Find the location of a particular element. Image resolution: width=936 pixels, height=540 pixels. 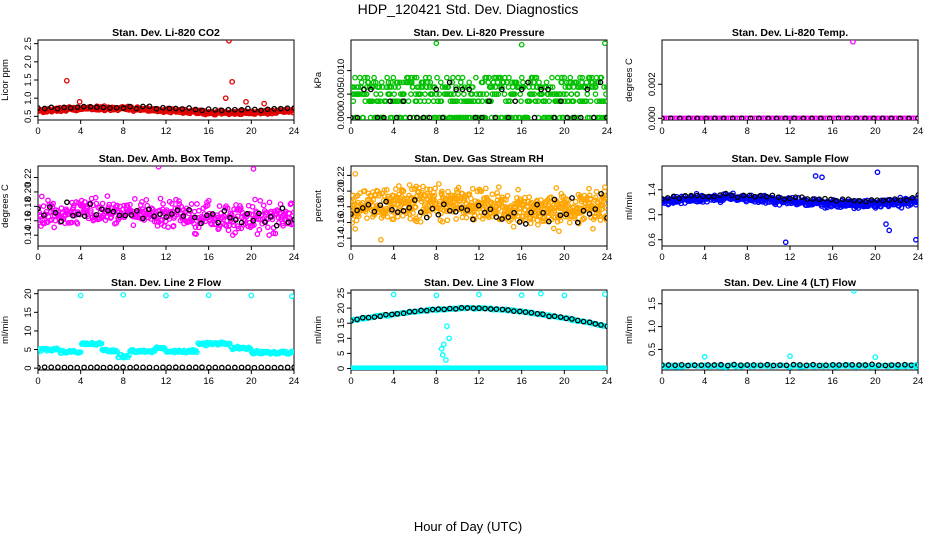

plot-frame is located at coordinates (790, 80).